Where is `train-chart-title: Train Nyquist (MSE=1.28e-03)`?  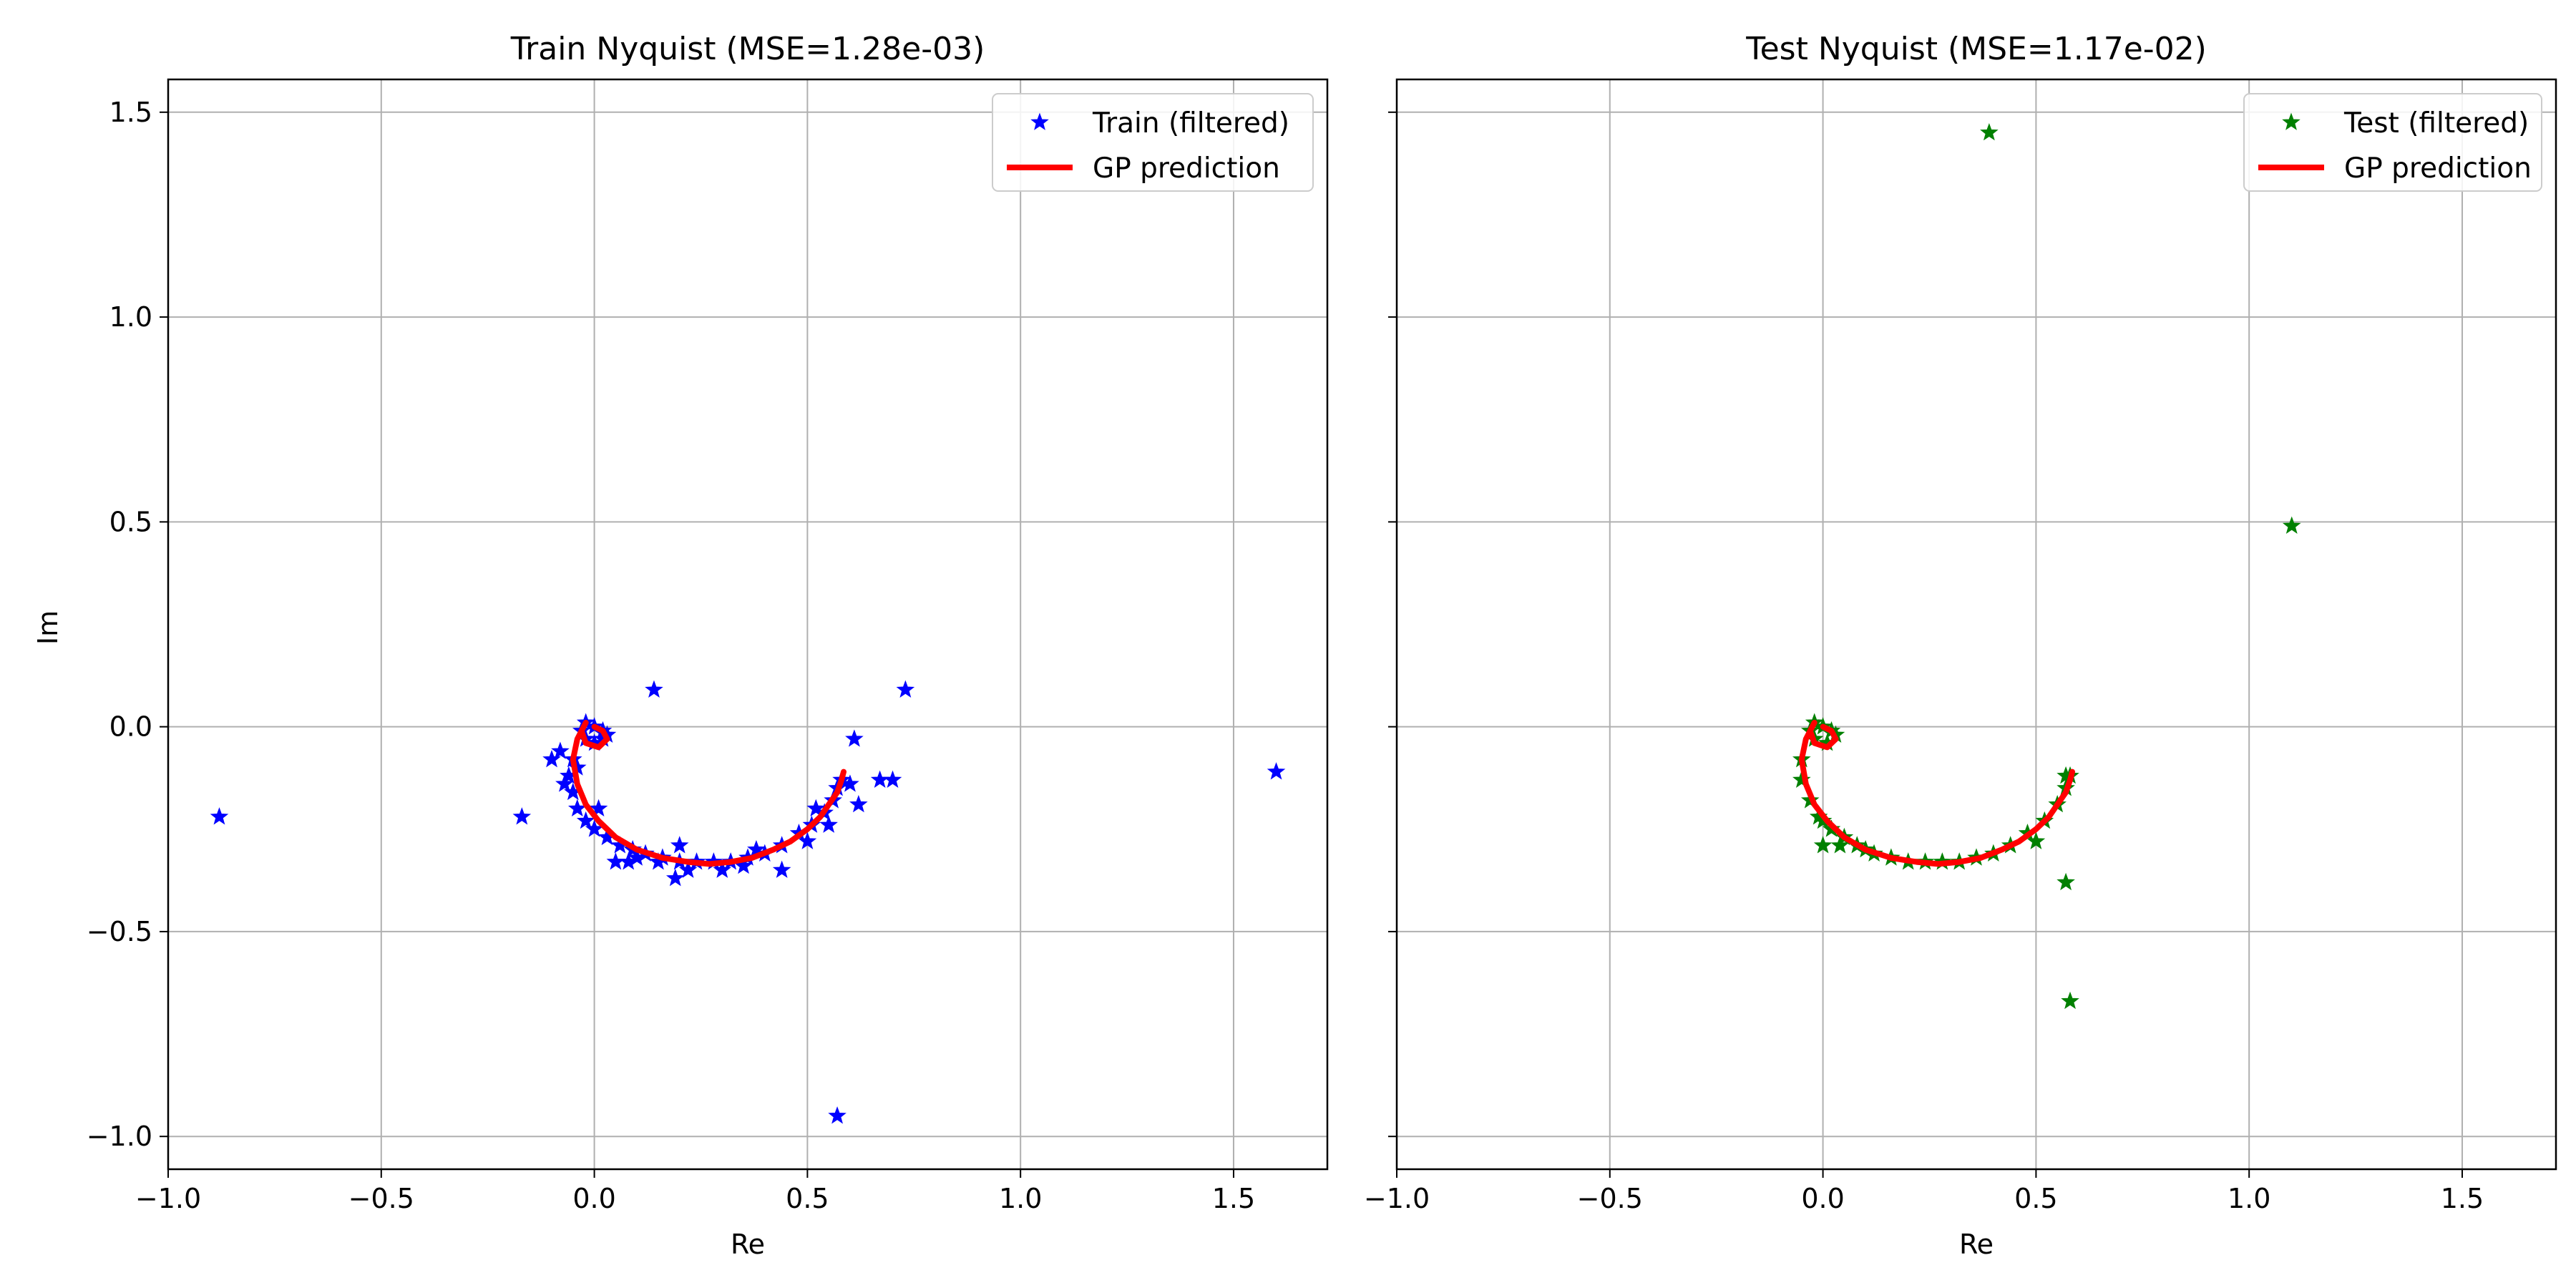 train-chart-title: Train Nyquist (MSE=1.28e-03) is located at coordinates (747, 49).